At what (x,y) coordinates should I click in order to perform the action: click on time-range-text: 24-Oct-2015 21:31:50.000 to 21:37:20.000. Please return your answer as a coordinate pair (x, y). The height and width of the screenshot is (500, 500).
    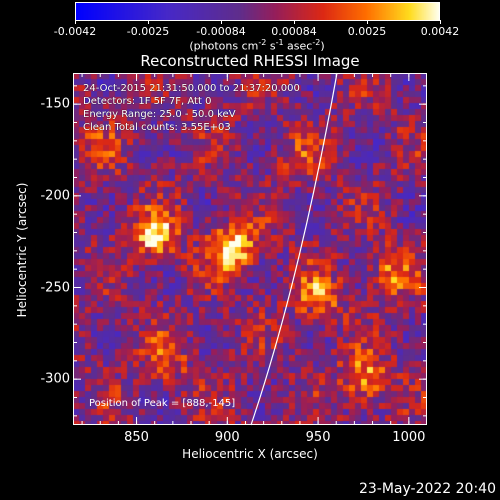
    Looking at the image, I should click on (191, 88).